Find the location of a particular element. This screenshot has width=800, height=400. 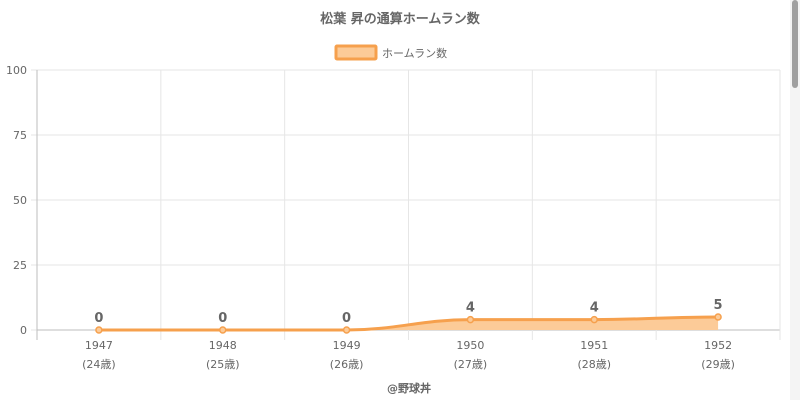

x-tick-sublabel: (29歳) is located at coordinates (718, 364).